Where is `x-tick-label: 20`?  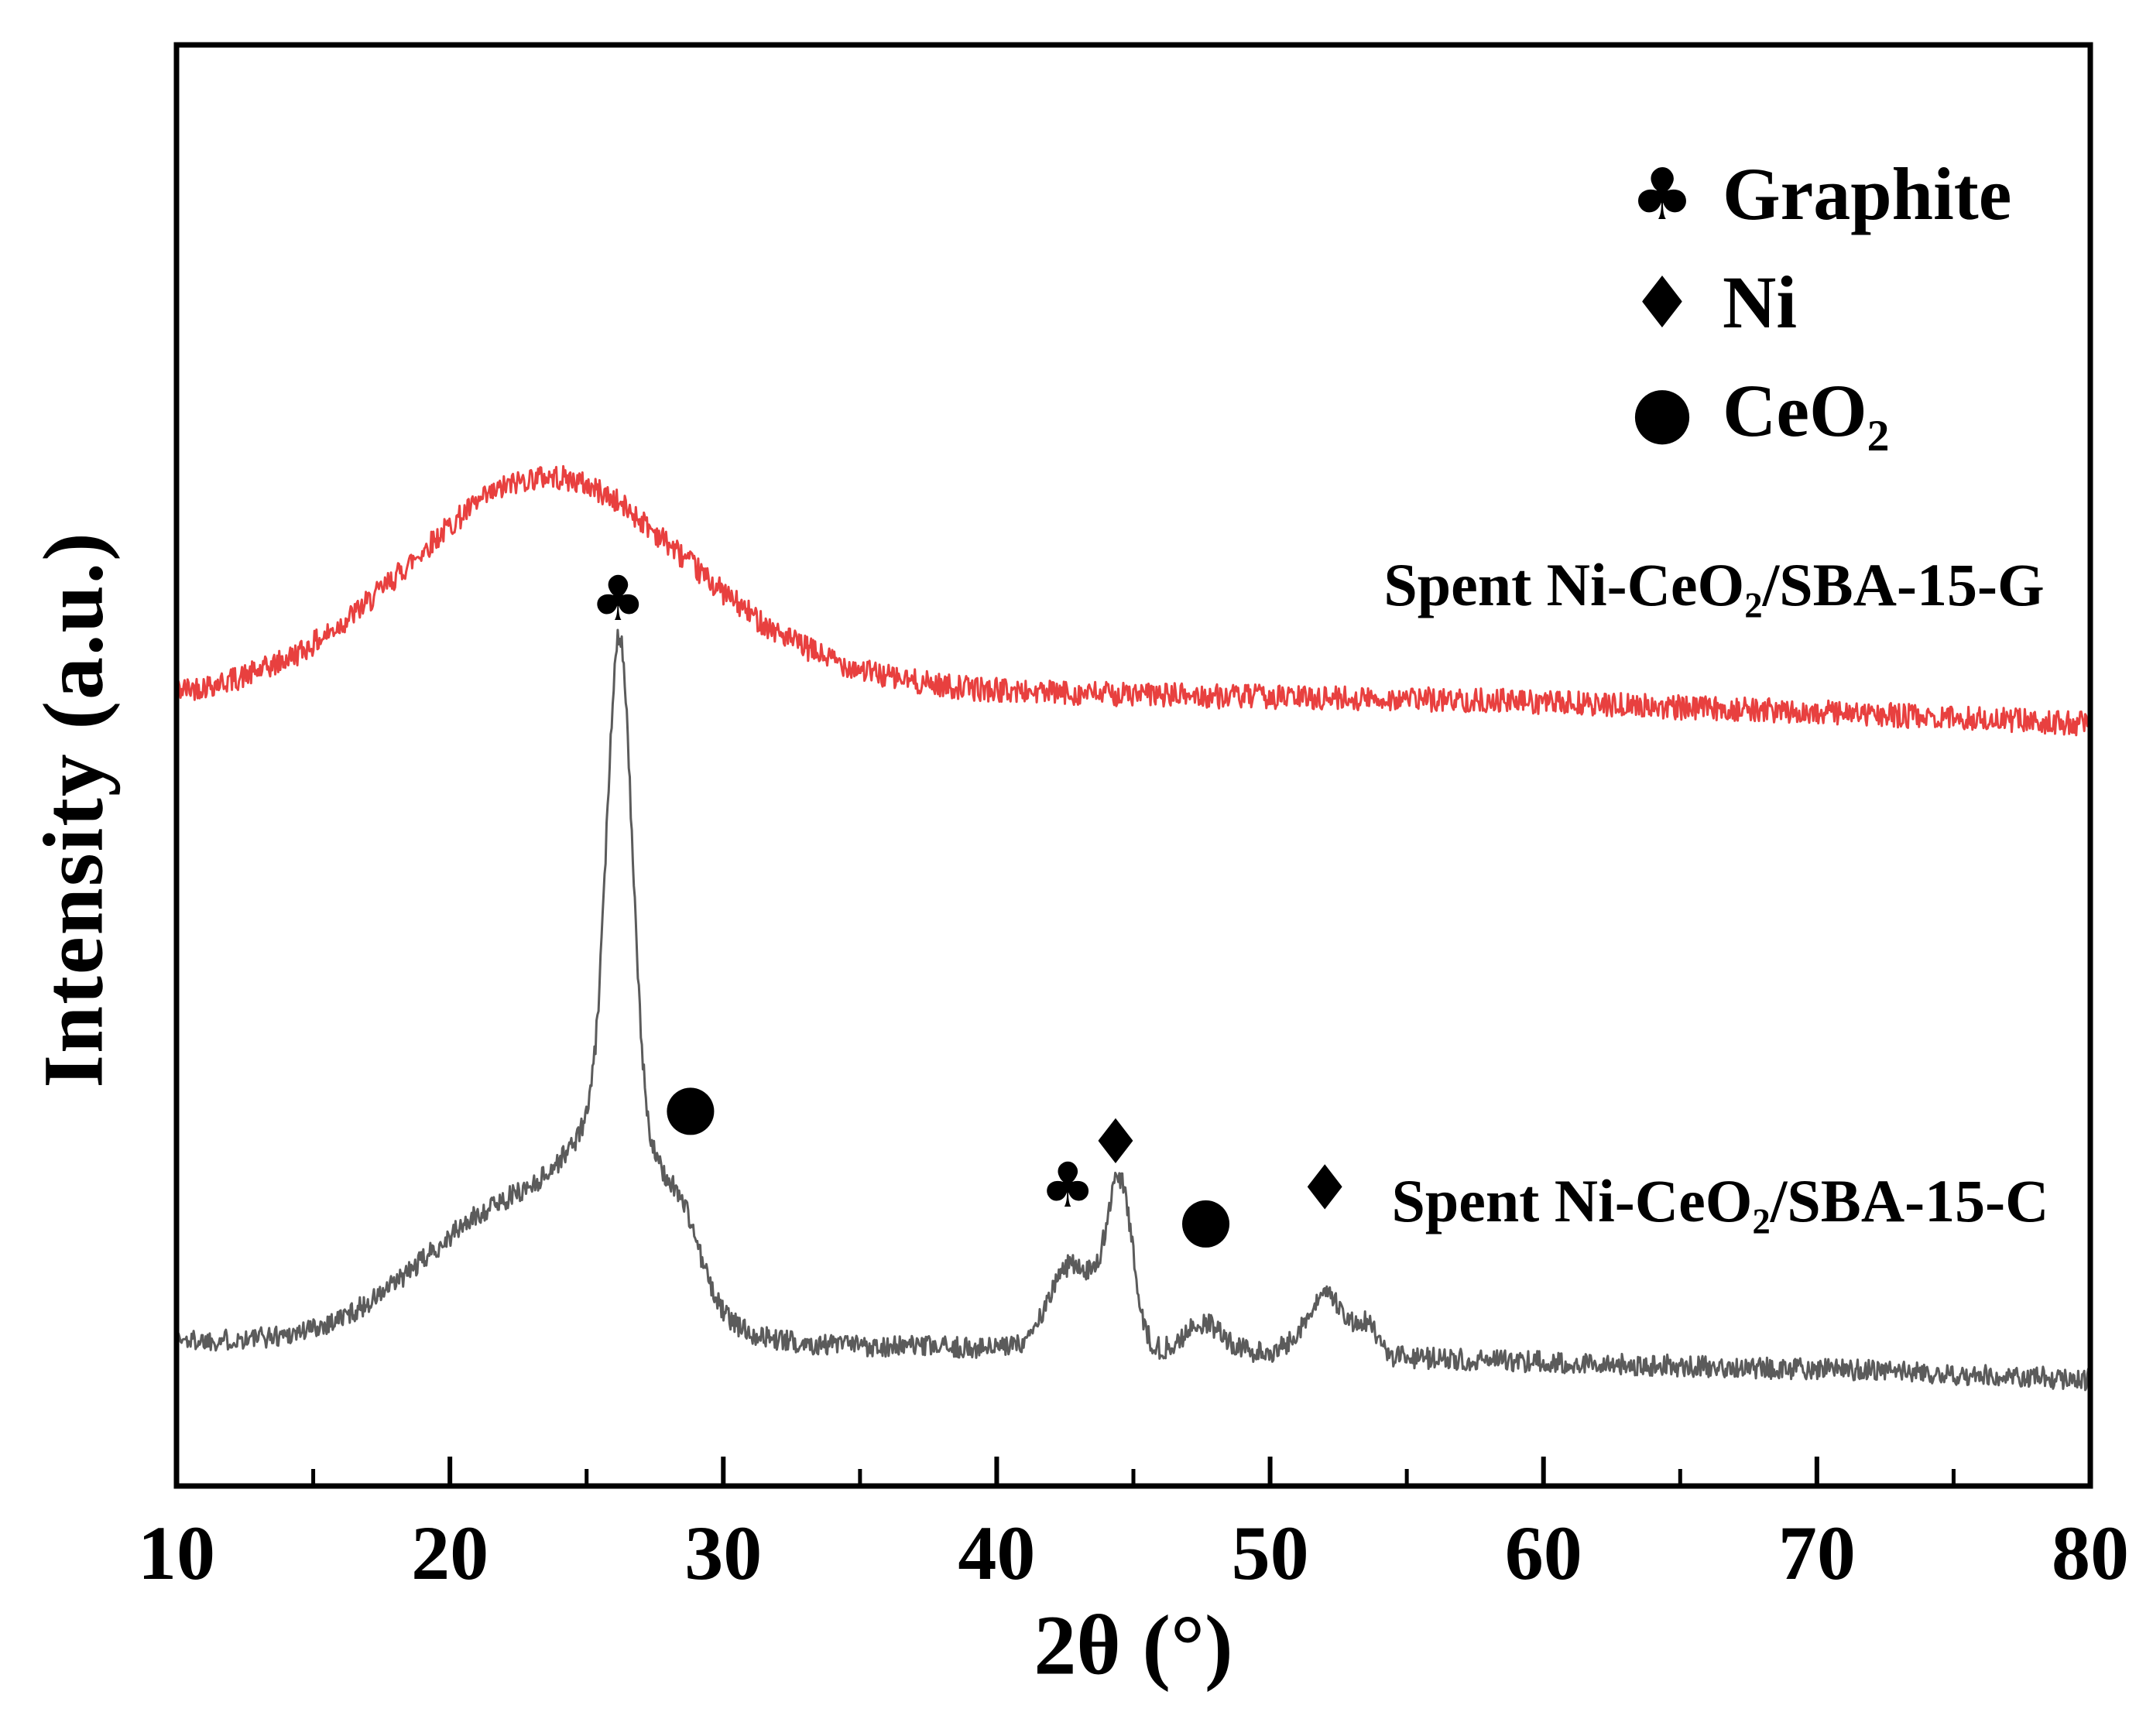
x-tick-label: 20 is located at coordinates (450, 1553).